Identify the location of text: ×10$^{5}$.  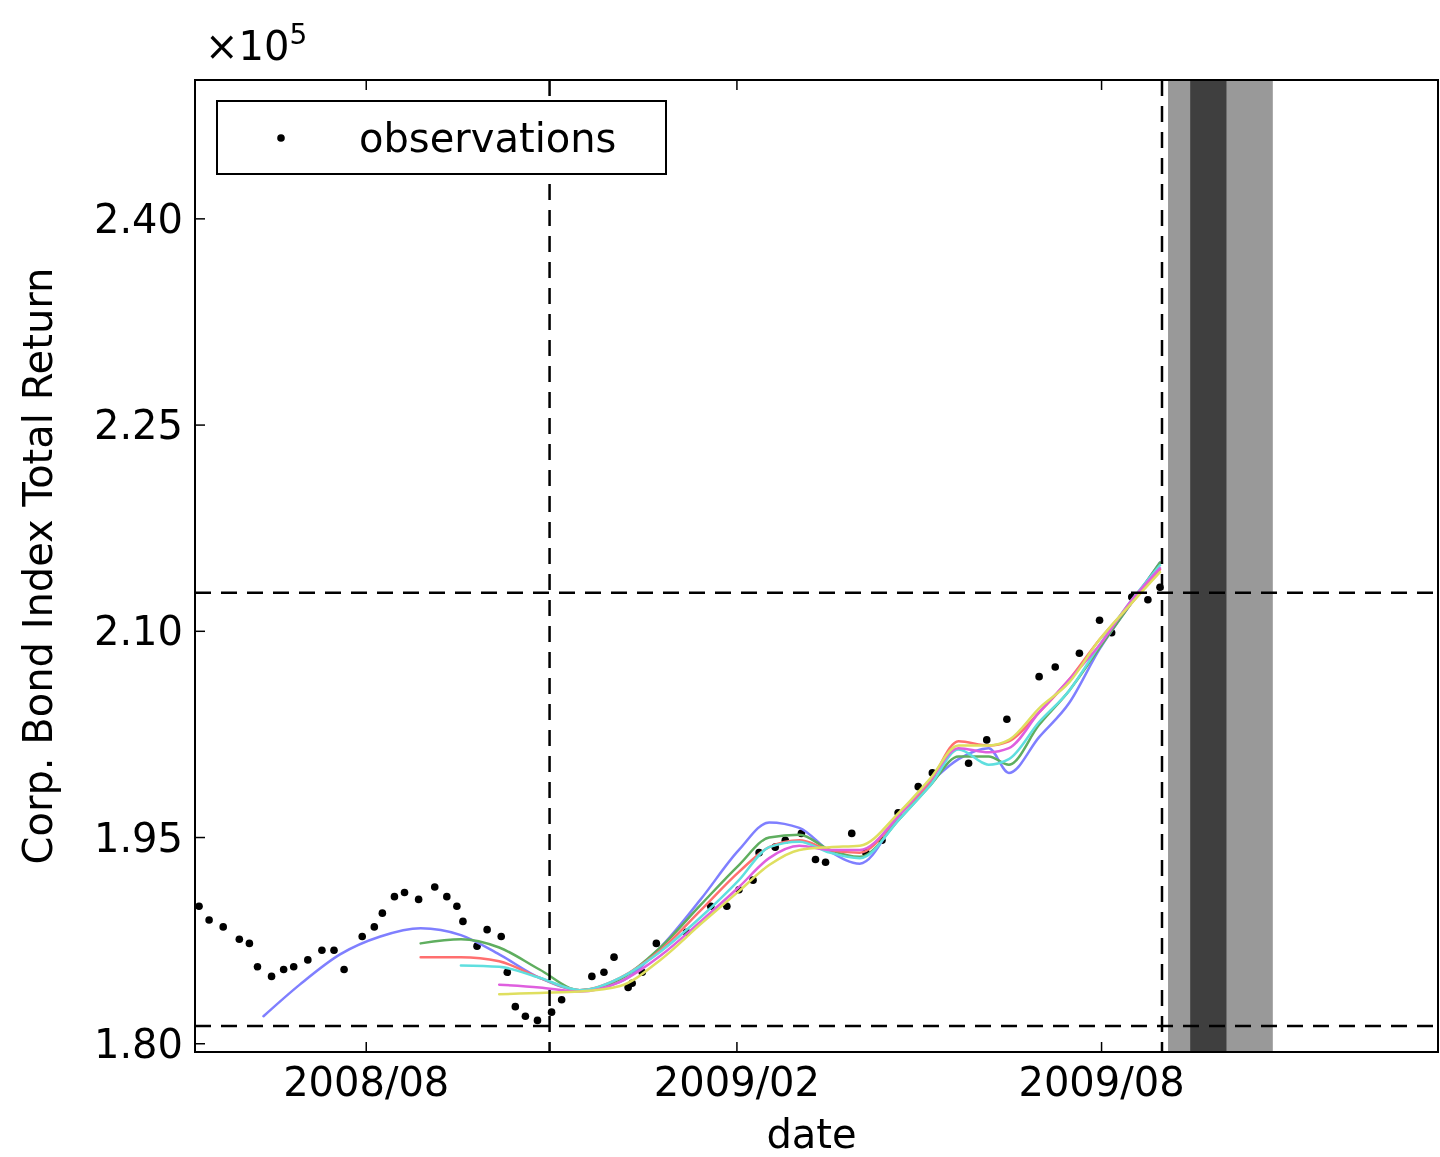
(256, 43).